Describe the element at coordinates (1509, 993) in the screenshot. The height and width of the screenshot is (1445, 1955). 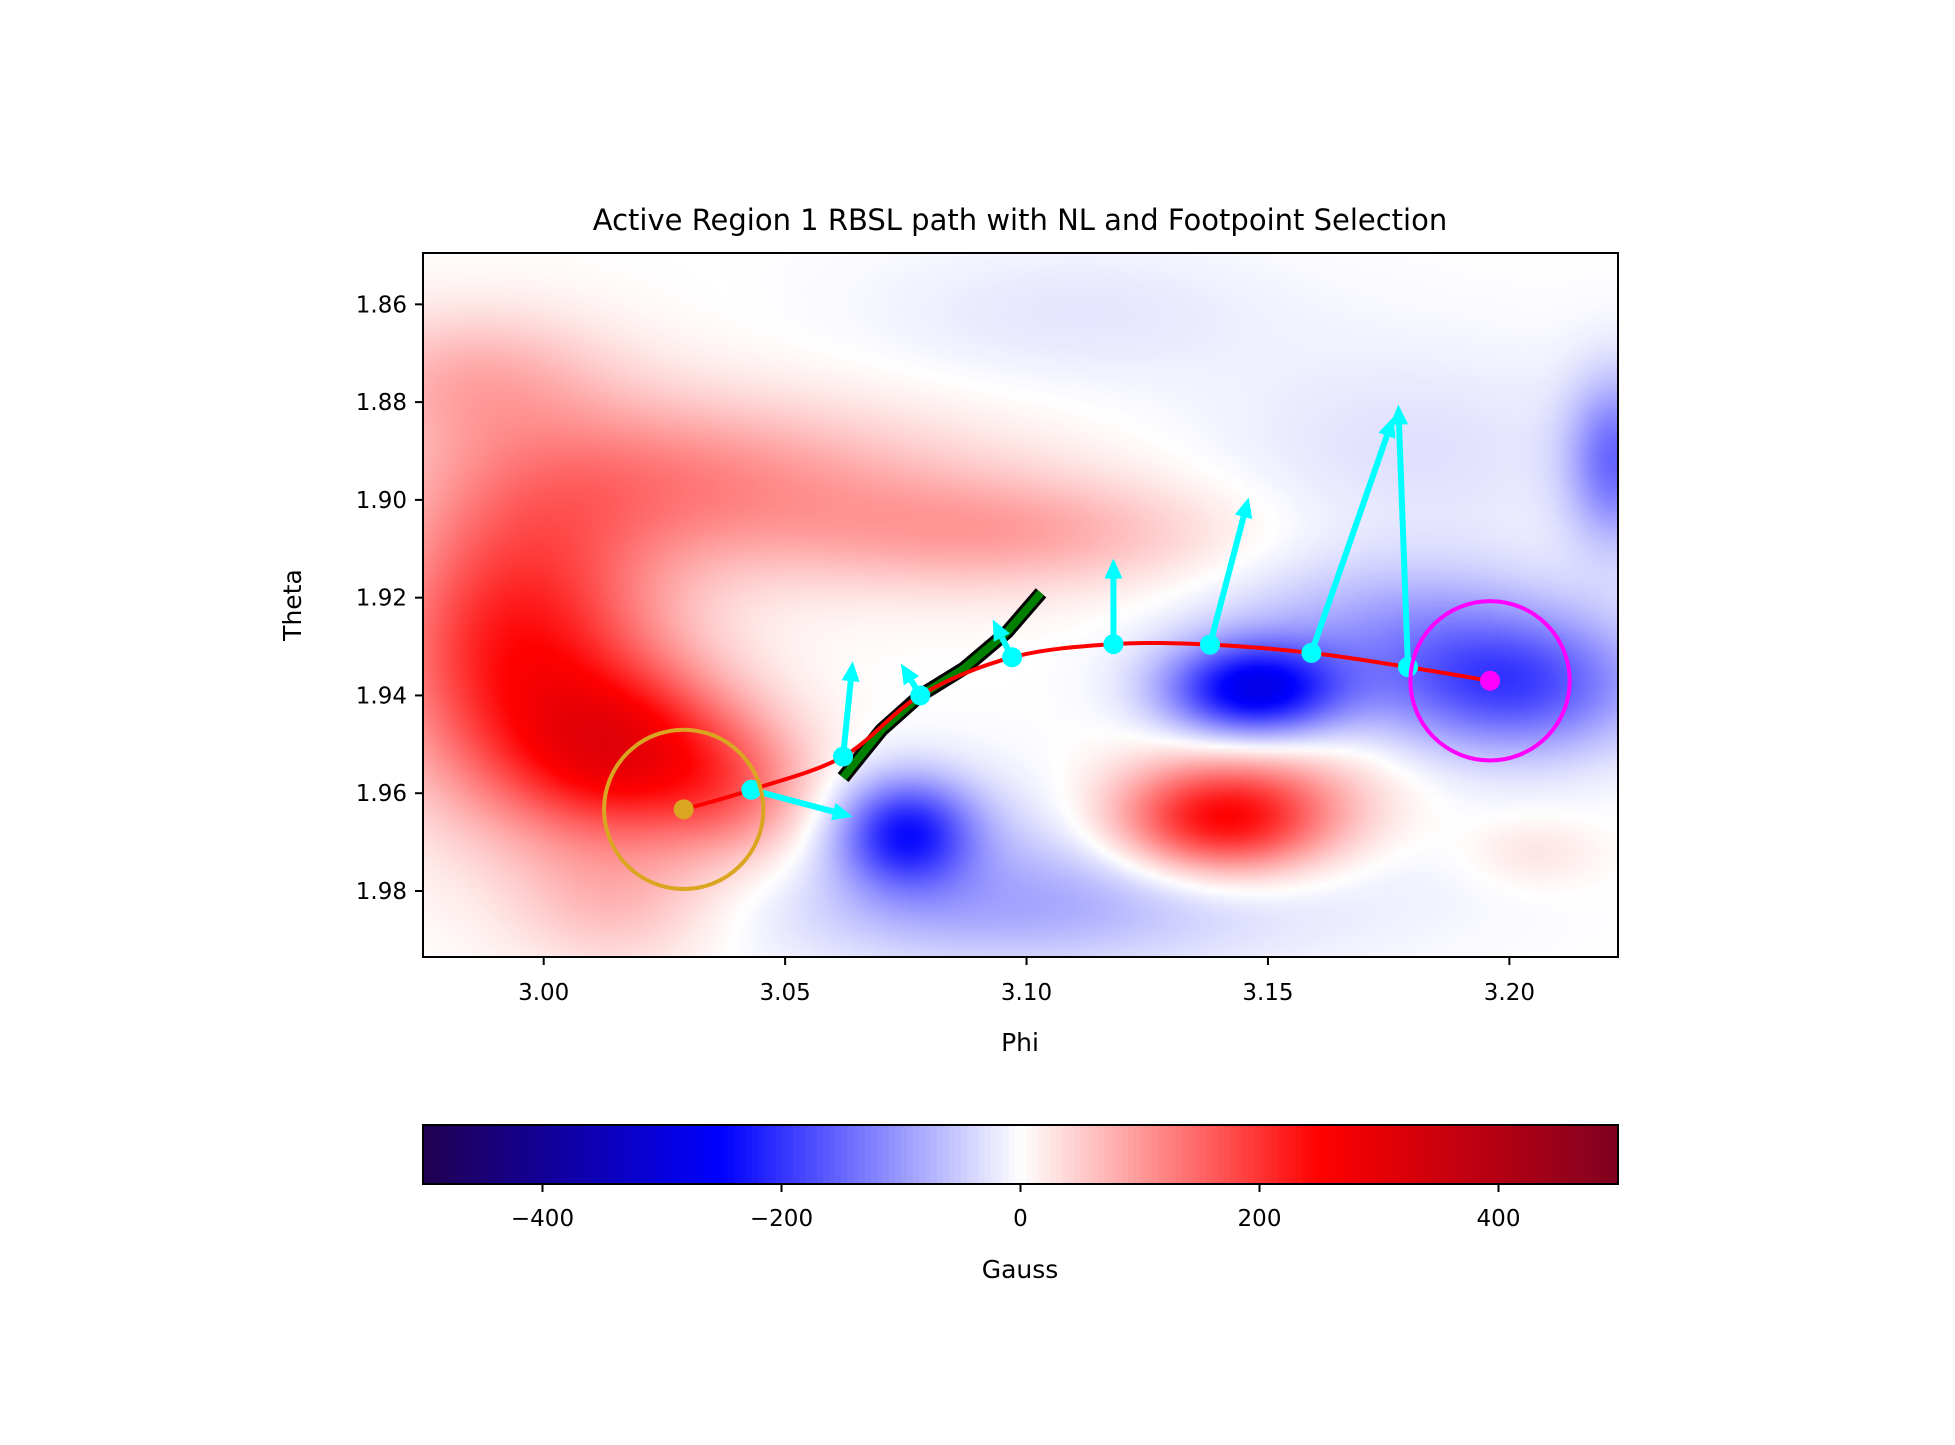
I see `x-tick-label: 3.20` at that location.